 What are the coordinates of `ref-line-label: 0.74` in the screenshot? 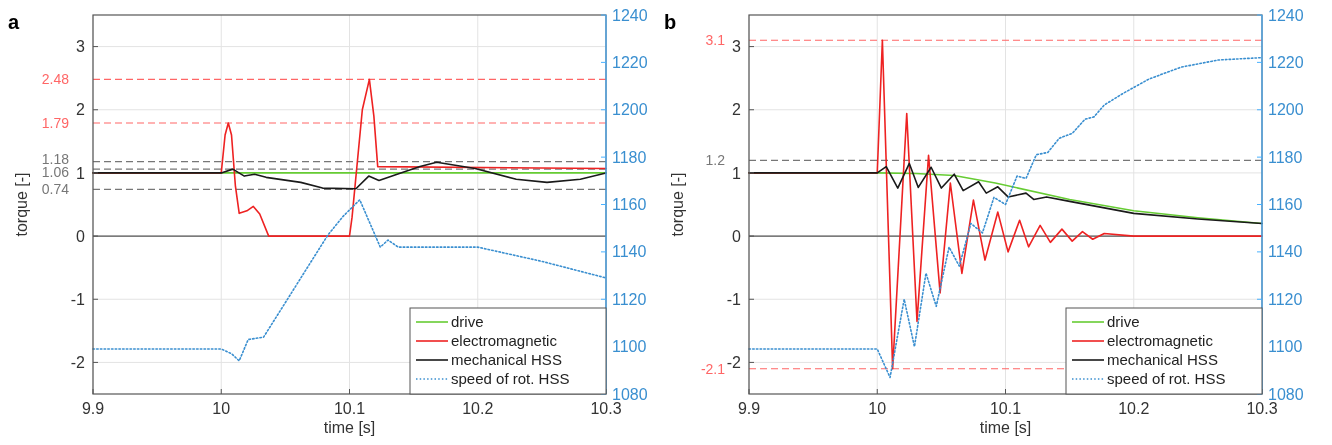 It's located at (55, 189).